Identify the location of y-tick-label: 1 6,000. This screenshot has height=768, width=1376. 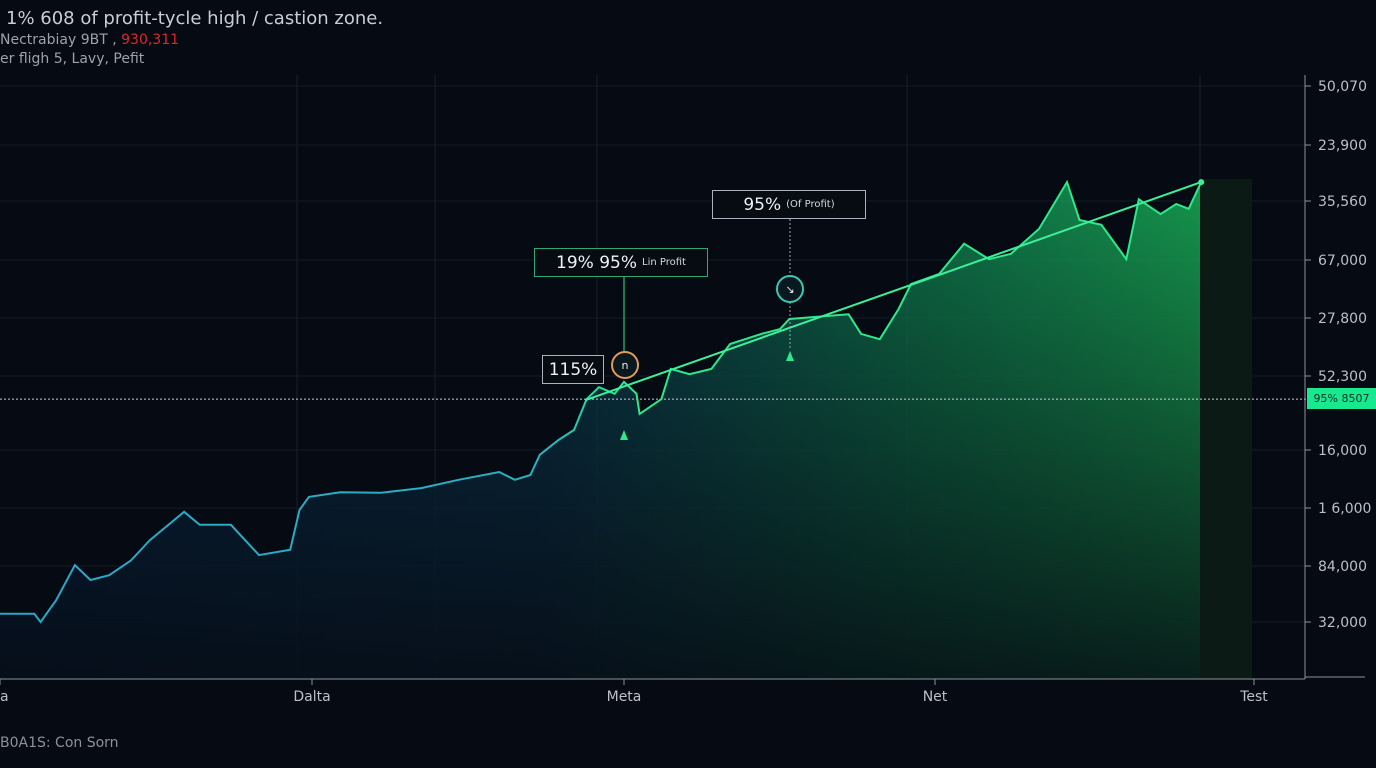
(1344, 509).